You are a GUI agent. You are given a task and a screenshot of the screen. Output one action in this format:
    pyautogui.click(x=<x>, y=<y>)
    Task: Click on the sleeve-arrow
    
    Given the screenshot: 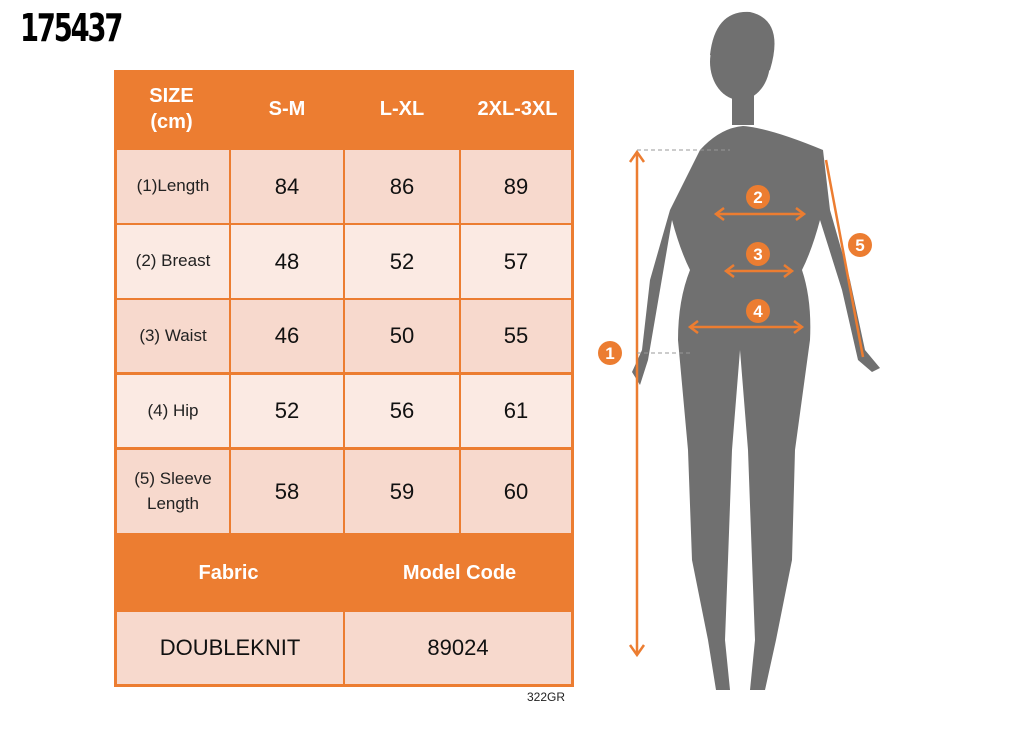 What is the action you would take?
    pyautogui.click(x=844, y=258)
    